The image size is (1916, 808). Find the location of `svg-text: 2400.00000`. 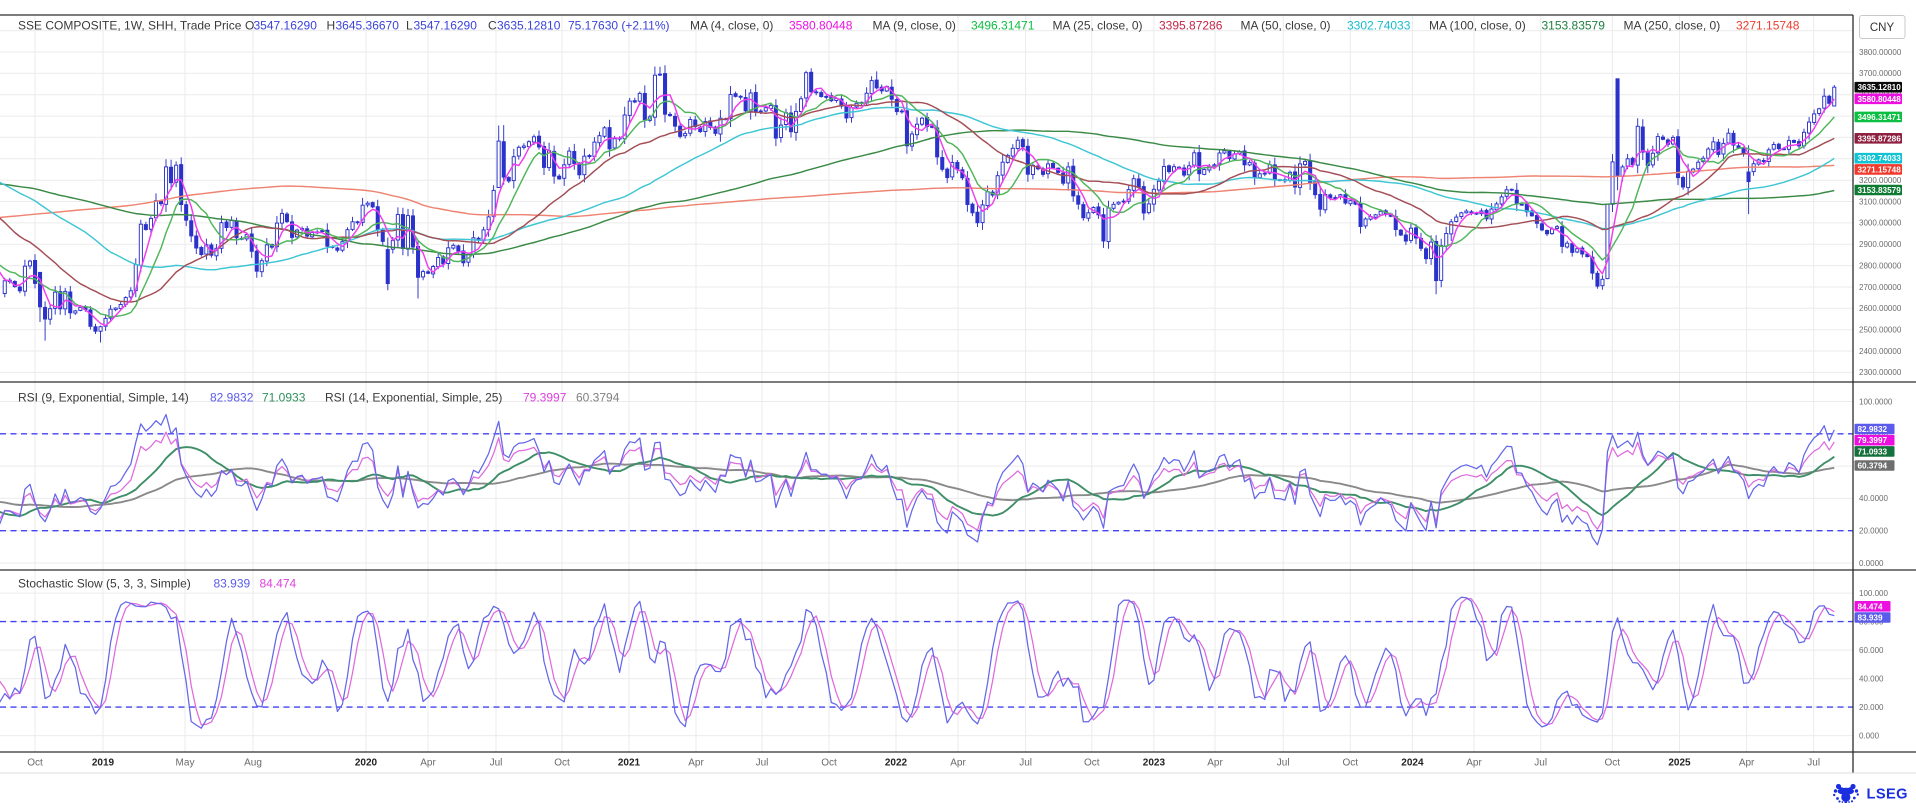

svg-text: 2400.00000 is located at coordinates (1880, 351).